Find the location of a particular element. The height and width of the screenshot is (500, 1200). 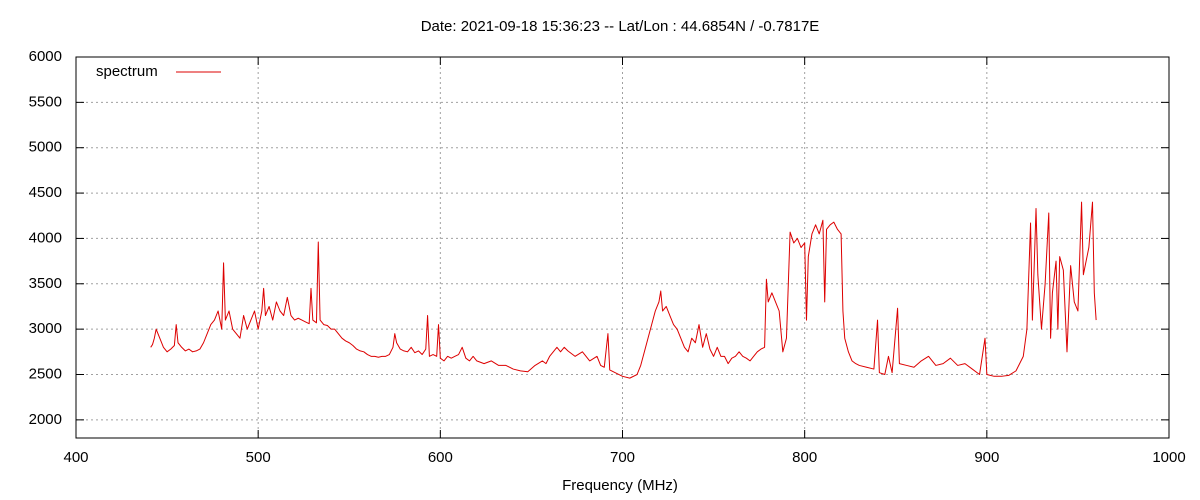

x-tick-label: 900 is located at coordinates (986, 457).